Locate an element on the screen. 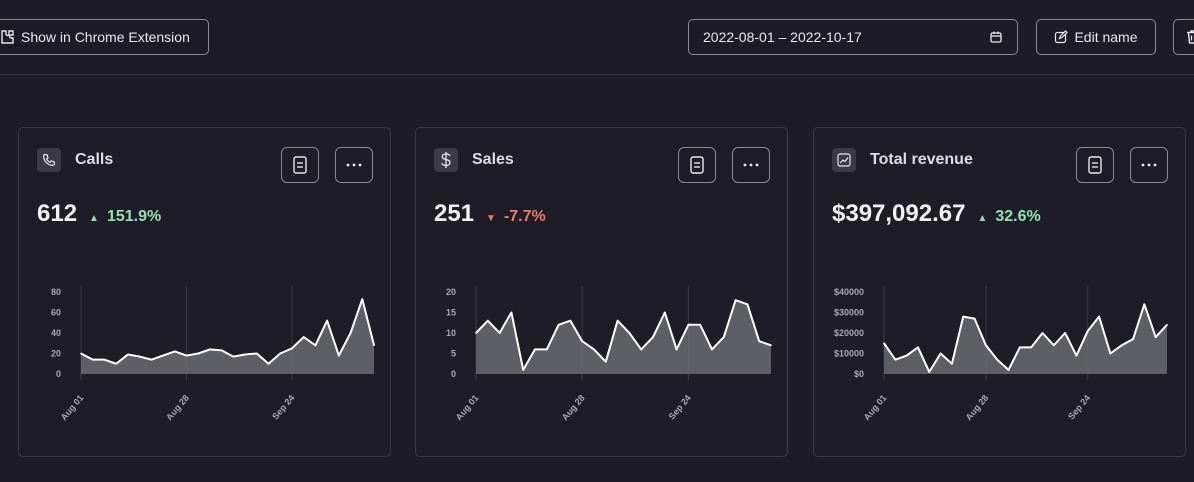  x-tick-label: Sep 24 is located at coordinates (283, 407).